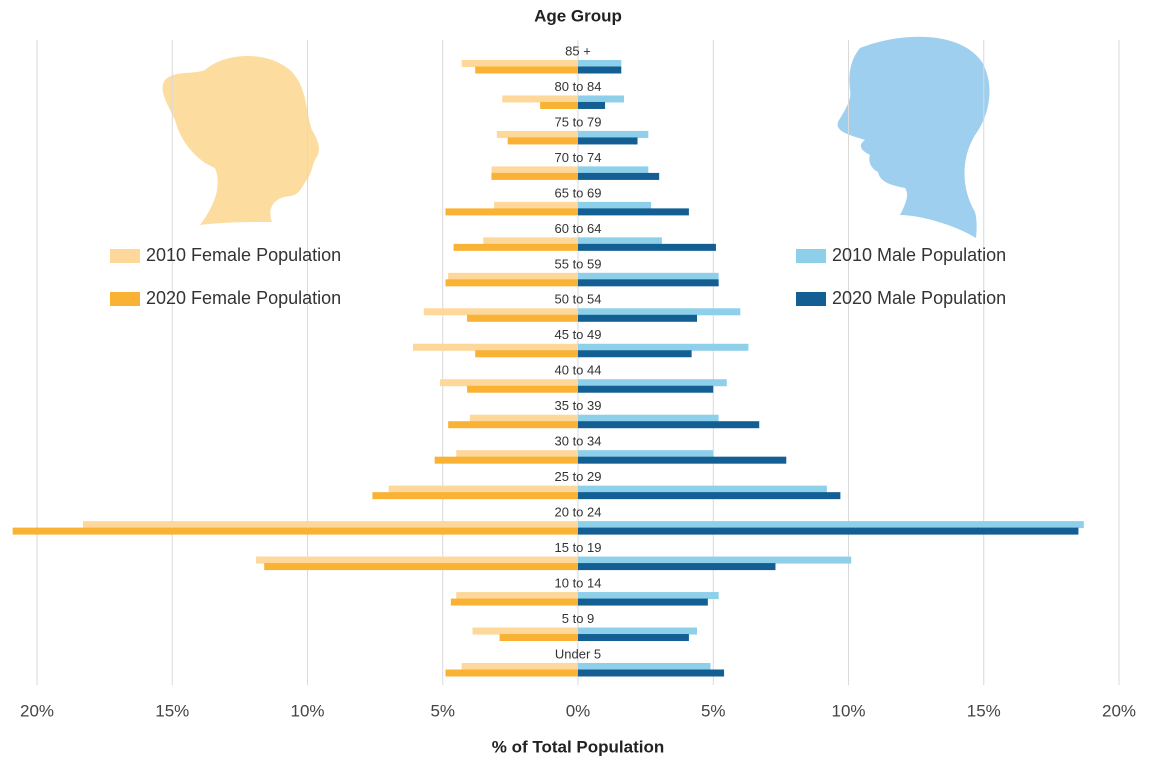 This screenshot has height=760, width=1153. Describe the element at coordinates (578, 334) in the screenshot. I see `category-label: 45 to 49` at that location.